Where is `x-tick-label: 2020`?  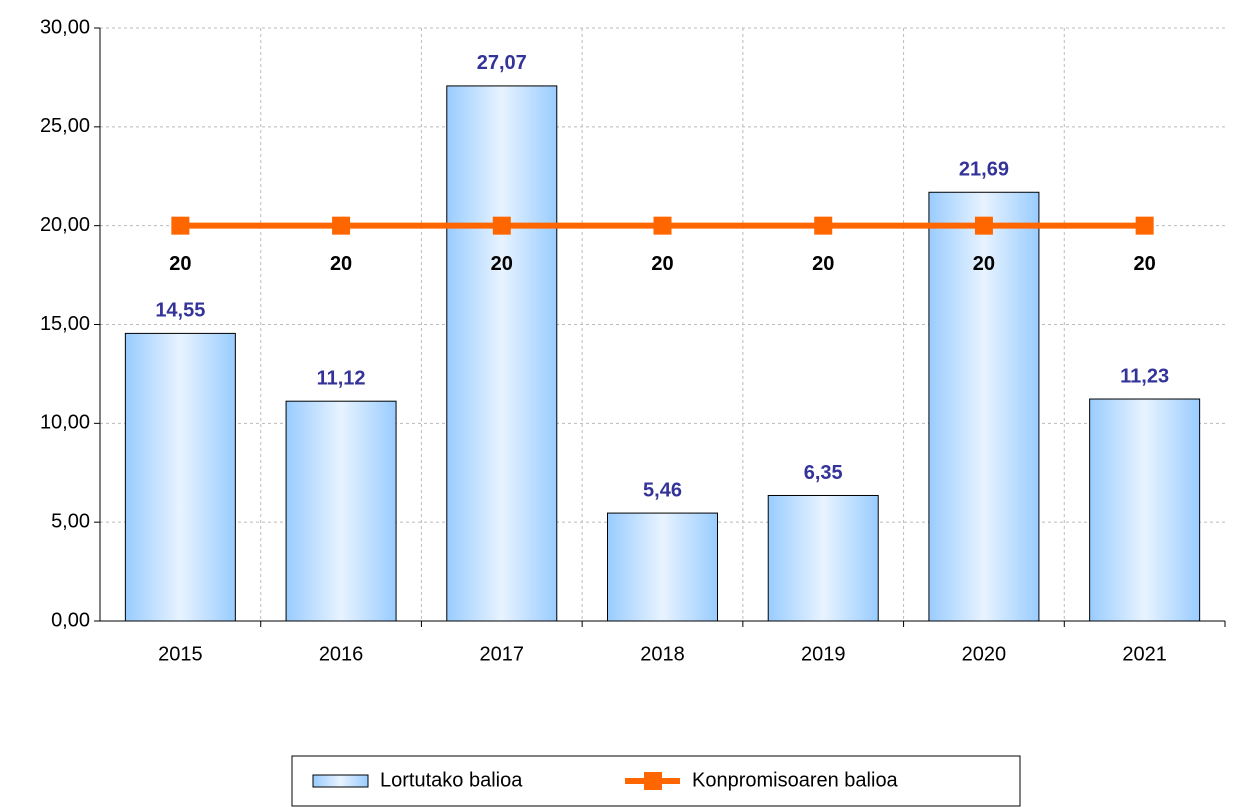 x-tick-label: 2020 is located at coordinates (984, 654).